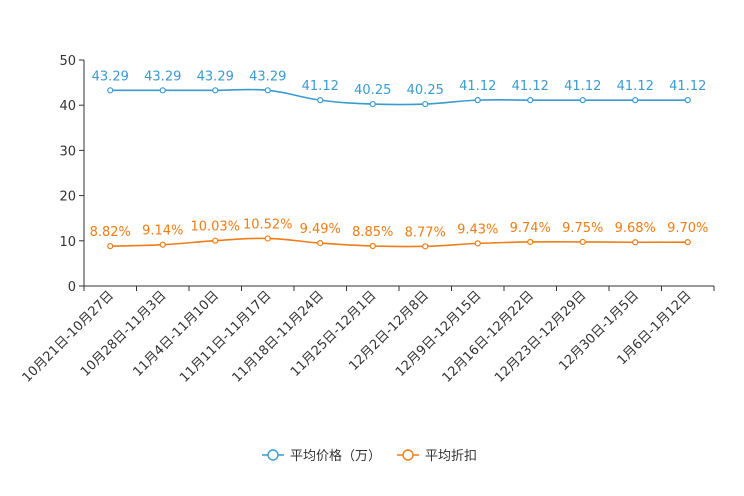  What do you see at coordinates (451, 456) in the screenshot?
I see `legend-label: 平均折扣` at bounding box center [451, 456].